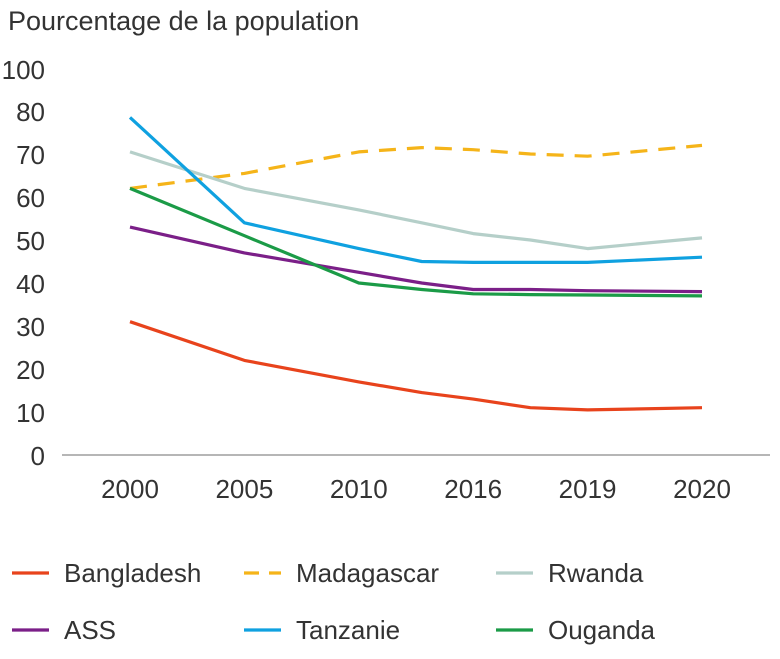 The width and height of the screenshot is (780, 659). Describe the element at coordinates (359, 489) in the screenshot. I see `x-tick-label: 2010` at that location.